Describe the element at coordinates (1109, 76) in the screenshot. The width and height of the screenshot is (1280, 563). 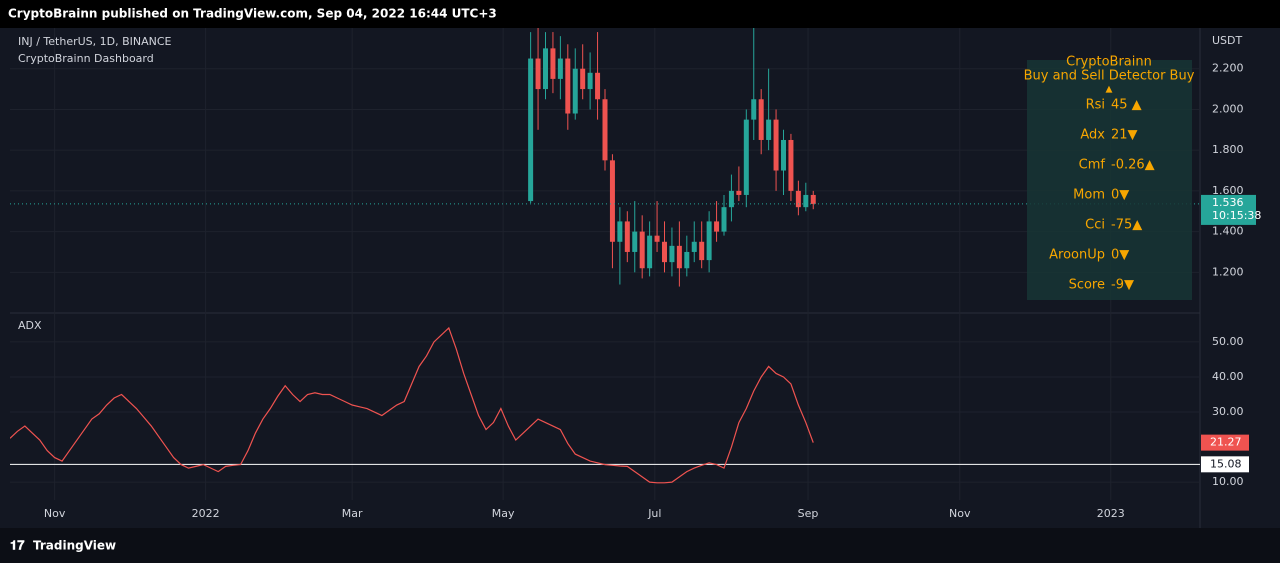
I see `dashboard-subtitle: Buy and Sell Detector Buy` at that location.